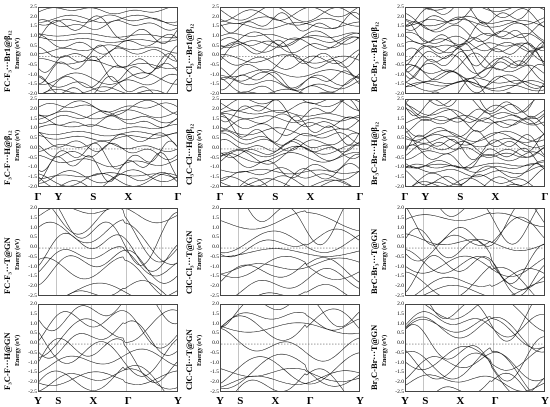 This screenshot has height=407, width=550. I want to click on panel-title: Br₃C-Br···T@GN, so click(374, 357).